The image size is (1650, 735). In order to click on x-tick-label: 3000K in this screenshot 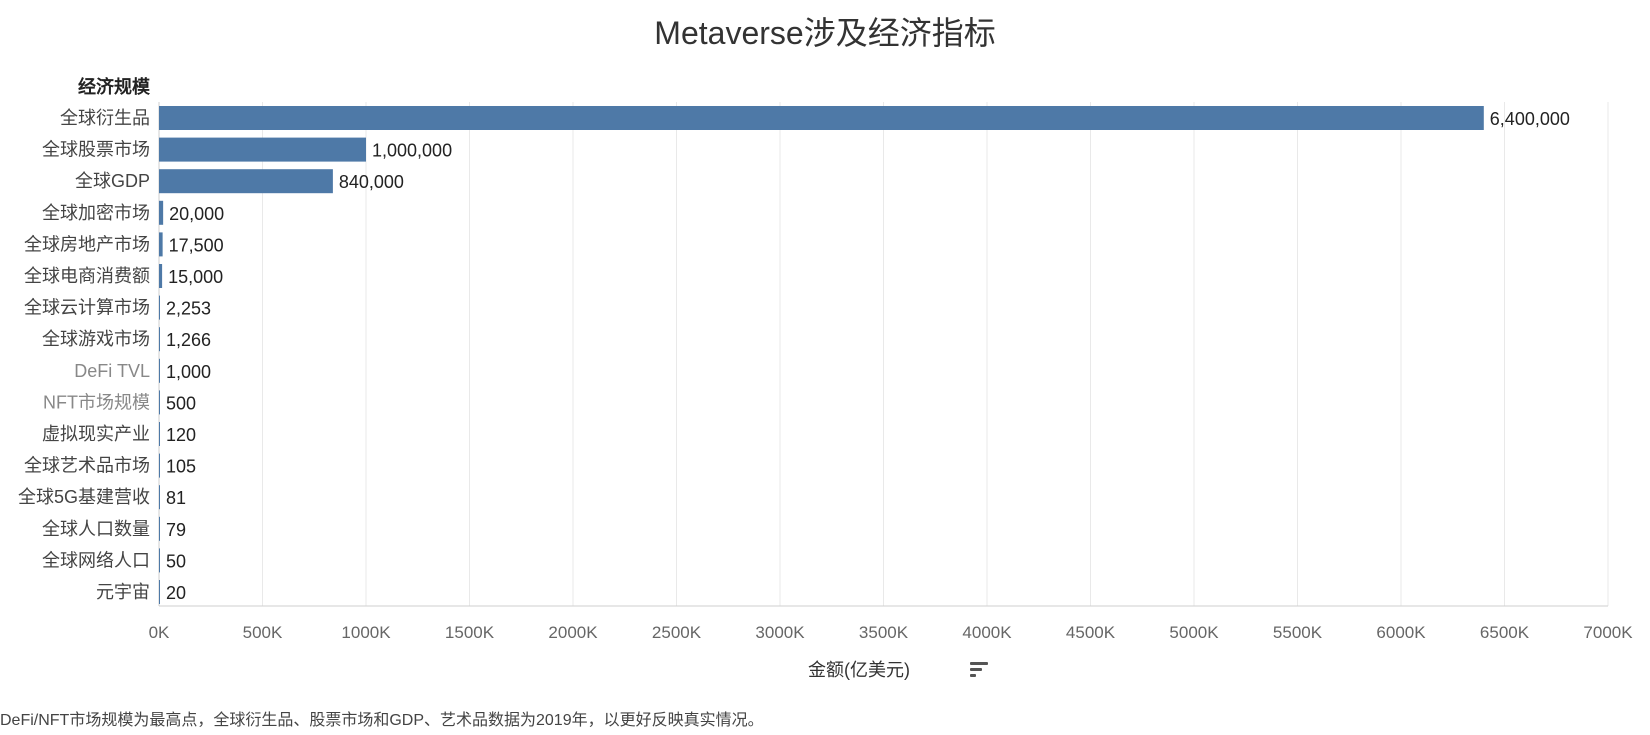, I will do `click(780, 632)`.